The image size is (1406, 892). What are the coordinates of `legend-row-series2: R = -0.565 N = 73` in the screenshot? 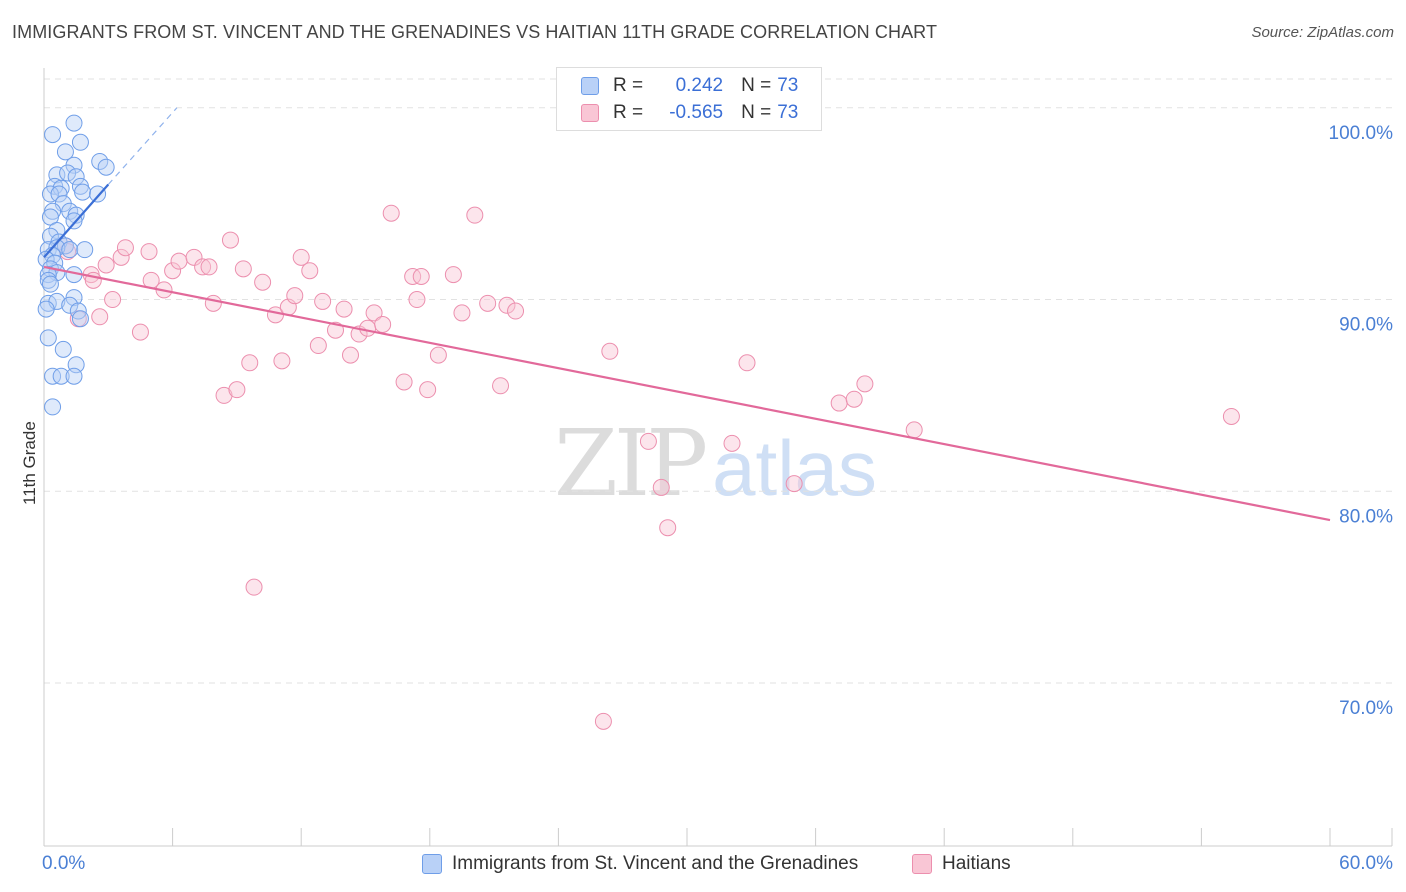 It's located at (689, 113).